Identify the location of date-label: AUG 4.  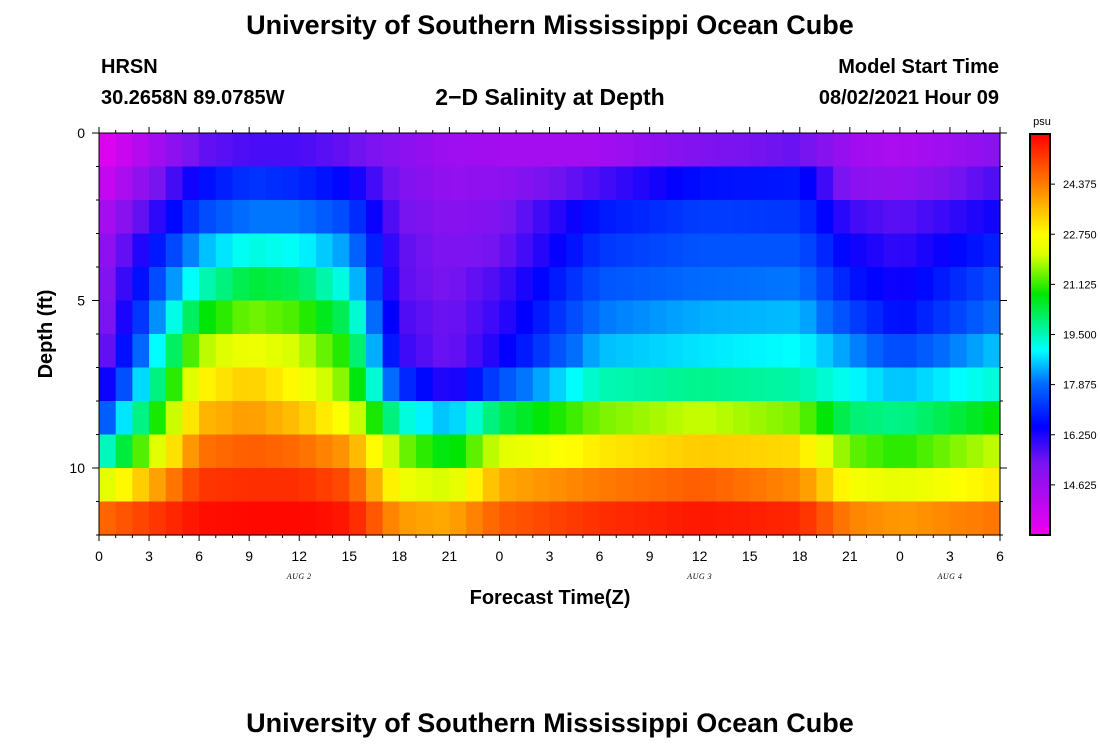
(949, 576).